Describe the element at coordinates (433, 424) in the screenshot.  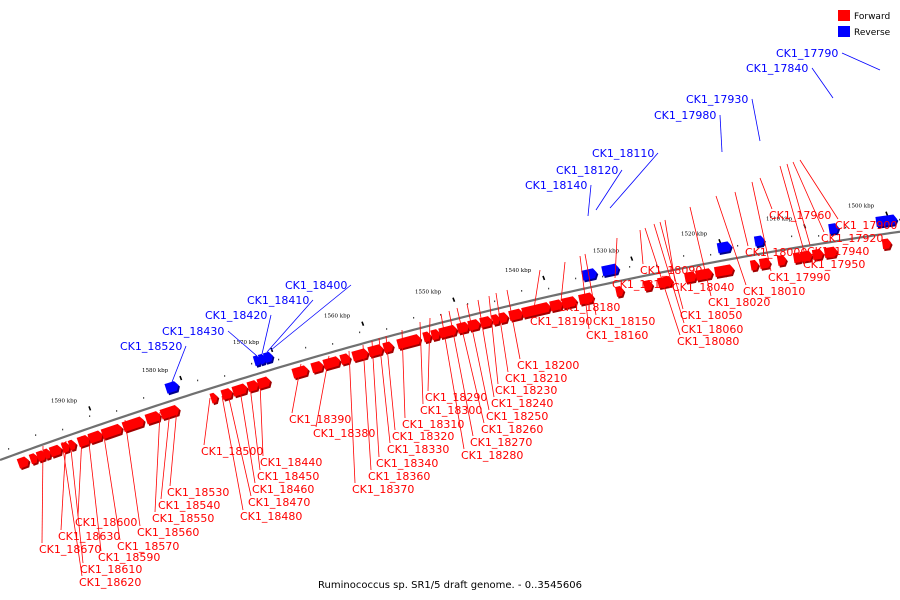
I see `forward-gene-label: CK1_18310` at that location.